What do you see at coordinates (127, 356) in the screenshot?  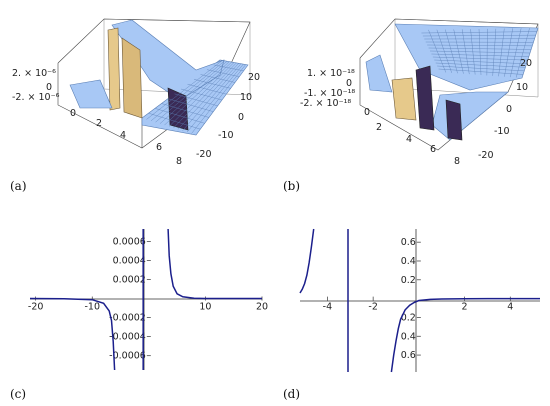 I see `y-tick-label: -0.0006` at bounding box center [127, 356].